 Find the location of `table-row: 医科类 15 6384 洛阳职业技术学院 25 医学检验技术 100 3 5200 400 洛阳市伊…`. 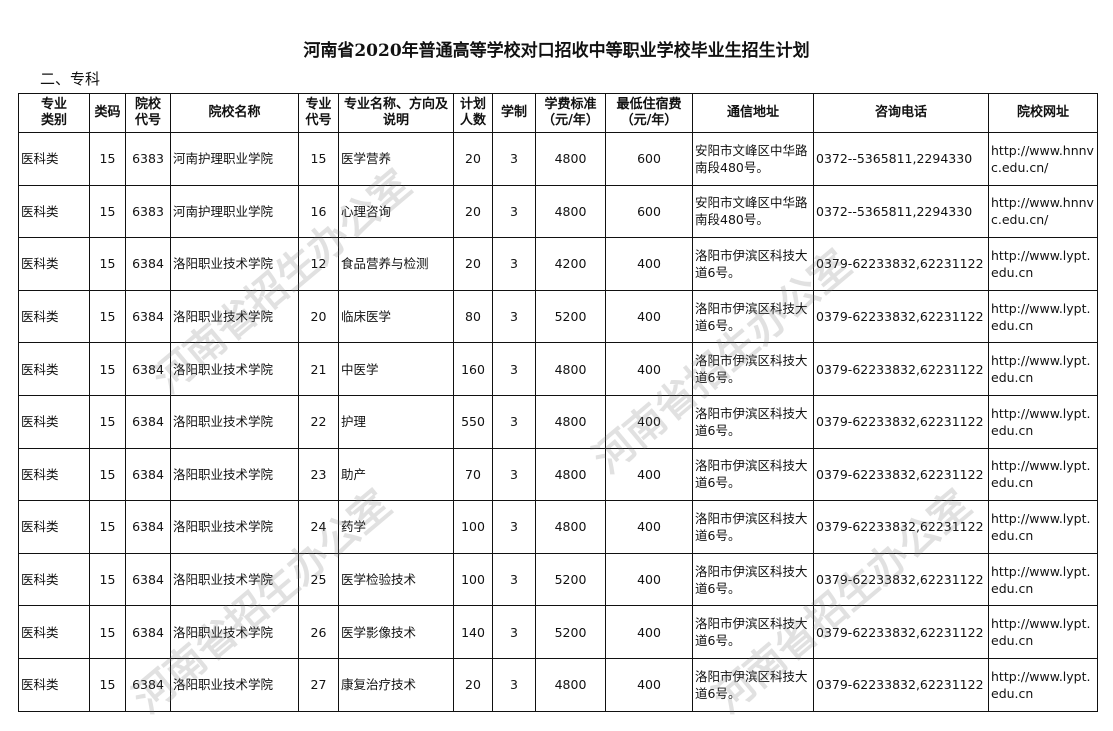

table-row: 医科类 15 6384 洛阳职业技术学院 25 医学检验技术 100 3 5200 400 洛阳市伊… is located at coordinates (558, 579).